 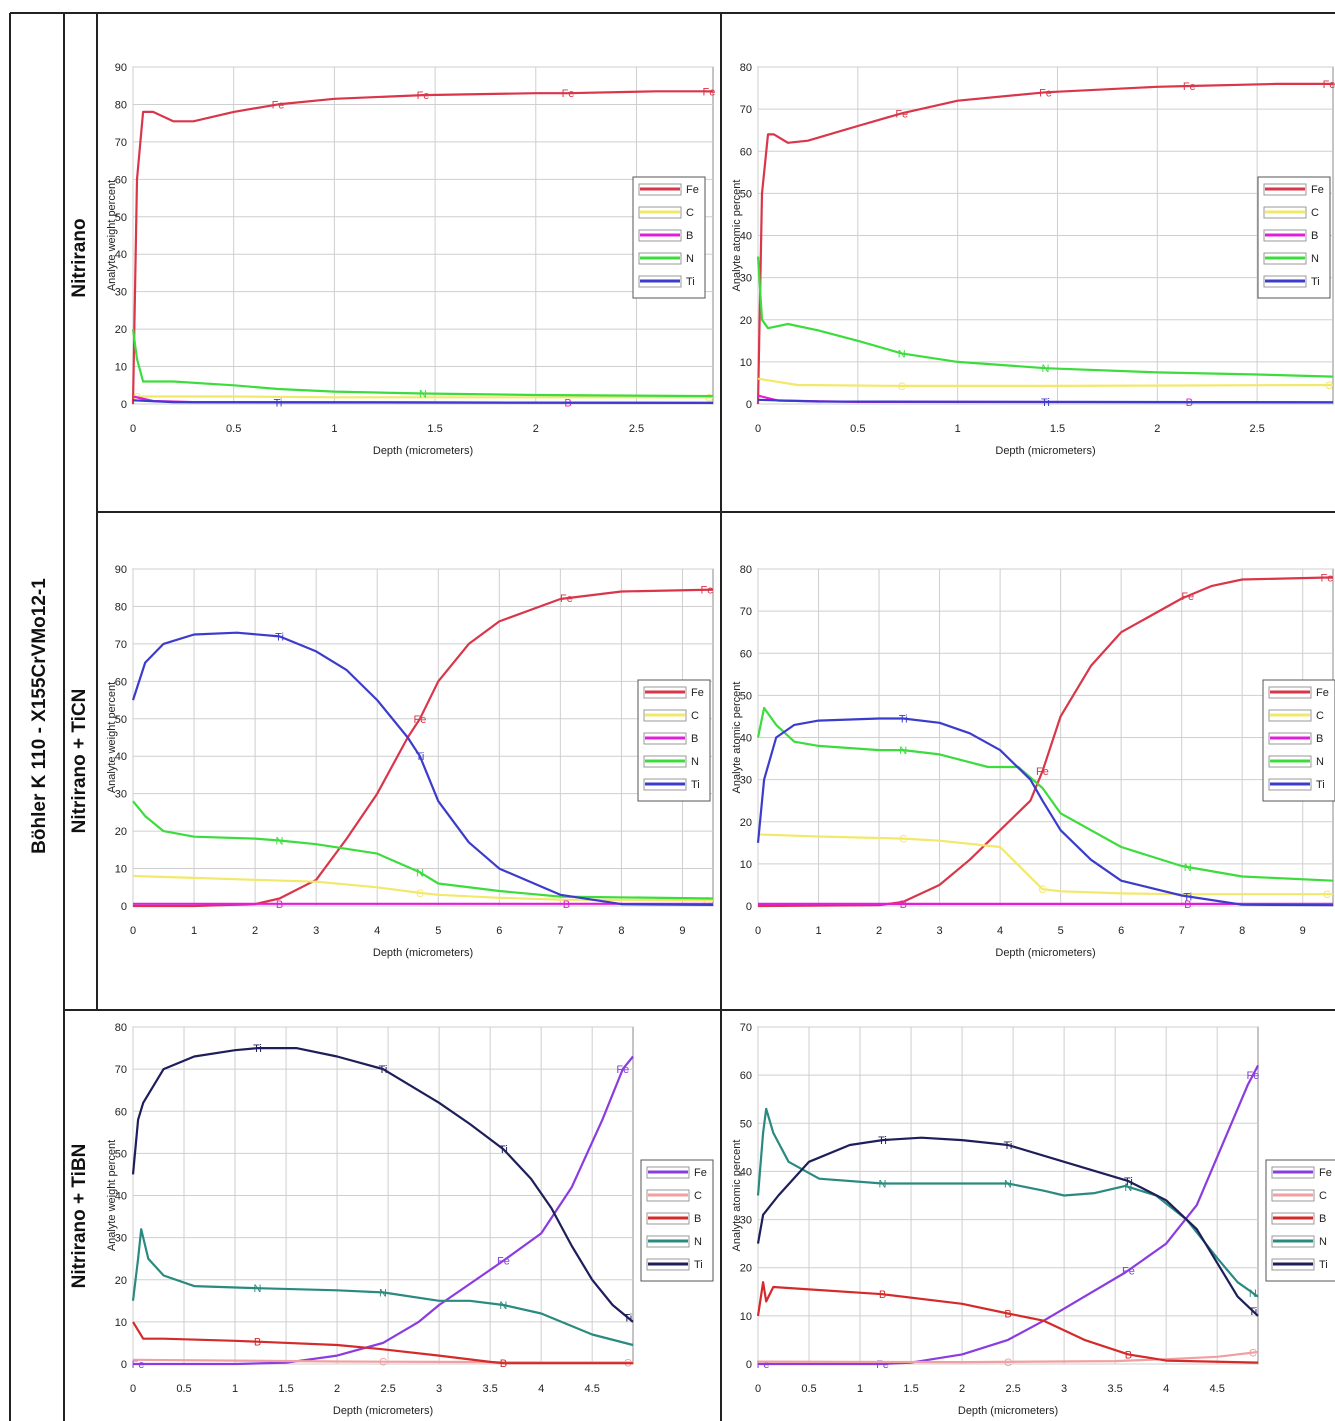 I want to click on legend-label-C: C, so click(x=698, y=1196).